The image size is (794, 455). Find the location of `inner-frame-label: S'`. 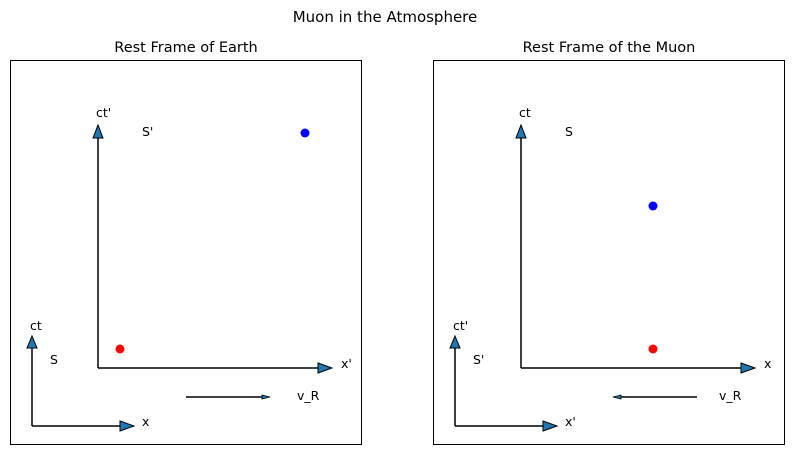

inner-frame-label: S' is located at coordinates (147, 131).